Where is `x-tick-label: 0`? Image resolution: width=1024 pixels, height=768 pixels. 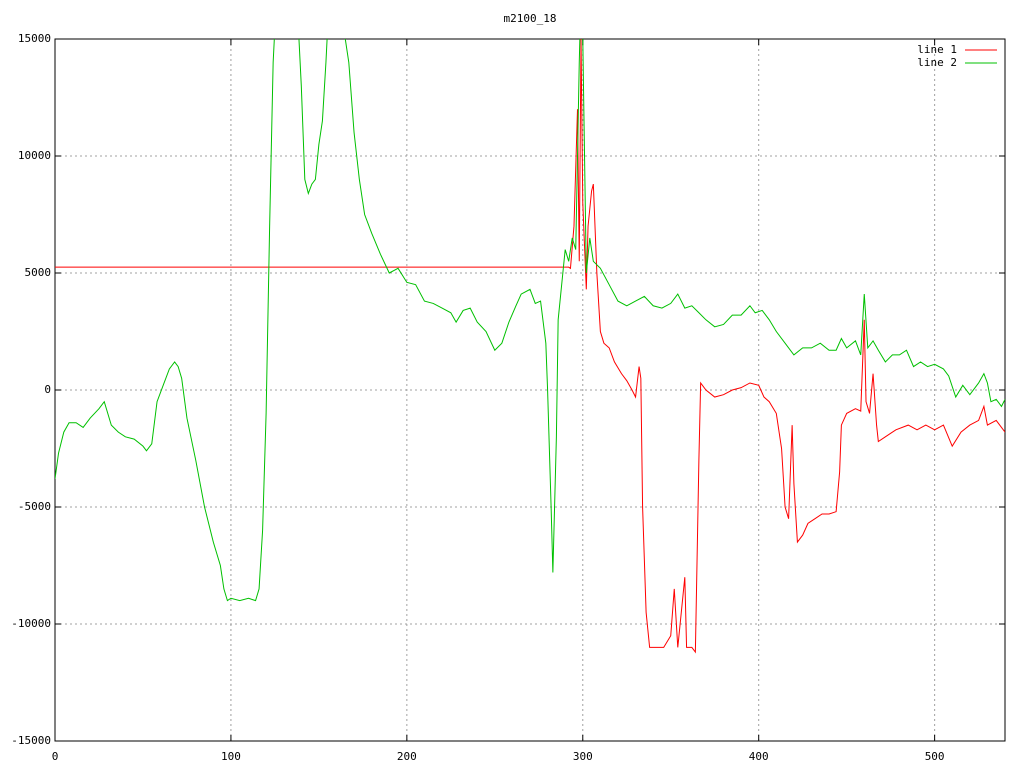
x-tick-label: 0 is located at coordinates (55, 756).